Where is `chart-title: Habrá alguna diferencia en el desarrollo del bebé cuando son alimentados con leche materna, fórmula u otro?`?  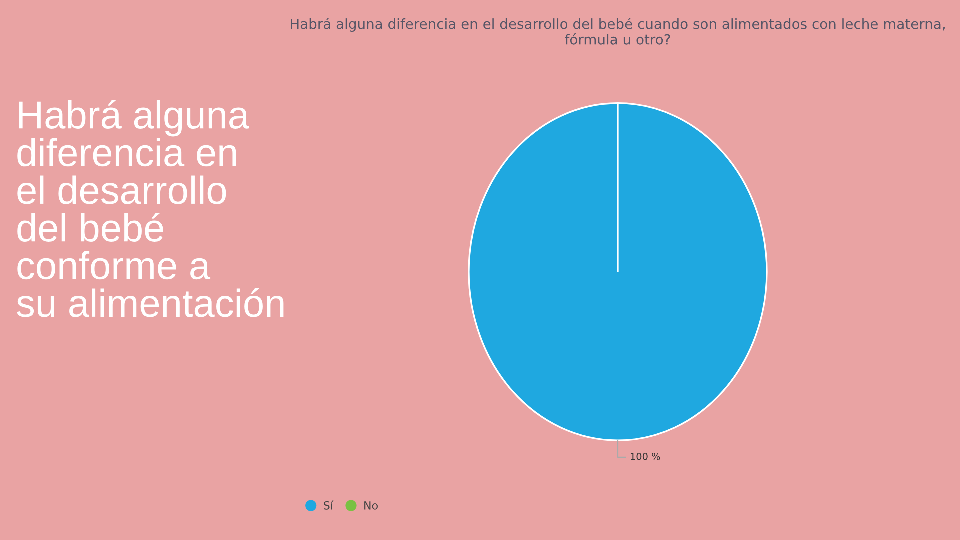 chart-title: Habrá alguna diferencia en el desarrollo del bebé cuando son alimentados con leche materna, fórmula u otro? is located at coordinates (618, 31).